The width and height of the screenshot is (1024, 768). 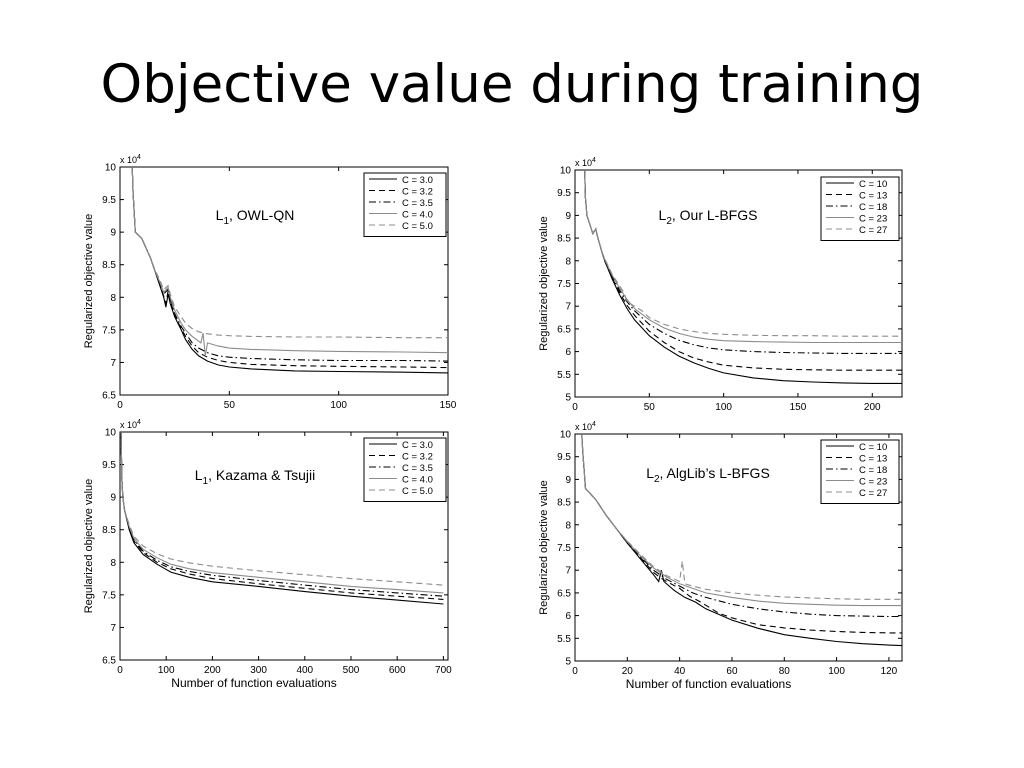 What do you see at coordinates (397, 670) in the screenshot?
I see `x-tick-label: 600` at bounding box center [397, 670].